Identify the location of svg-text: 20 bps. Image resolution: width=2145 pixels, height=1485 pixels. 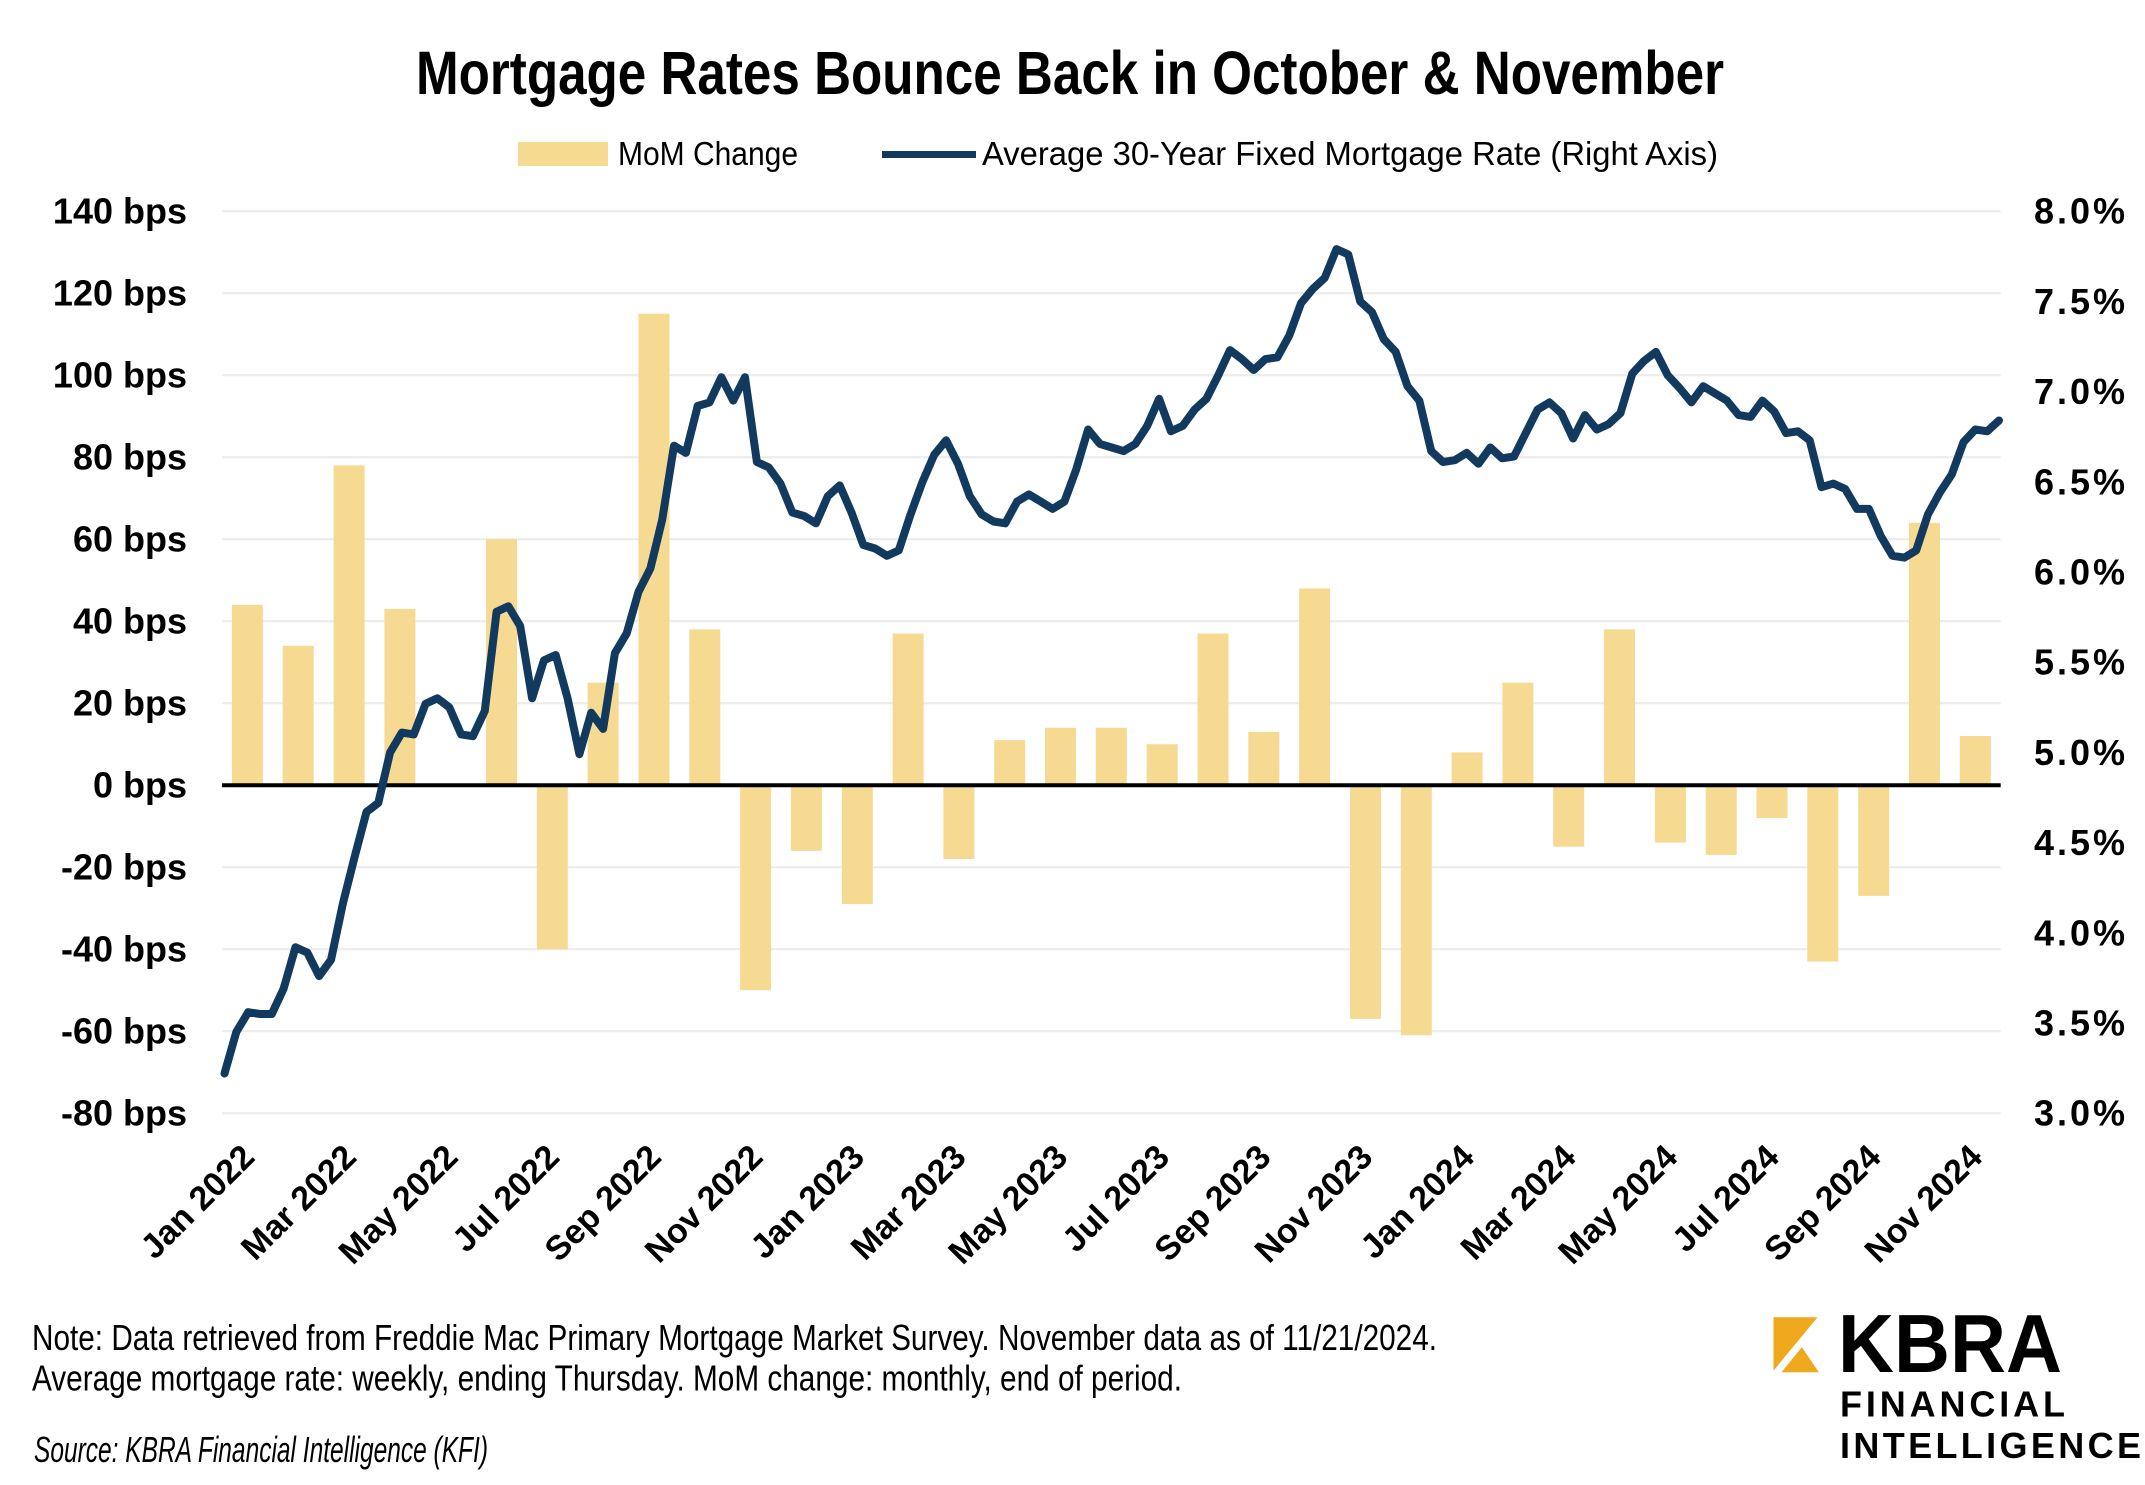
(130, 703).